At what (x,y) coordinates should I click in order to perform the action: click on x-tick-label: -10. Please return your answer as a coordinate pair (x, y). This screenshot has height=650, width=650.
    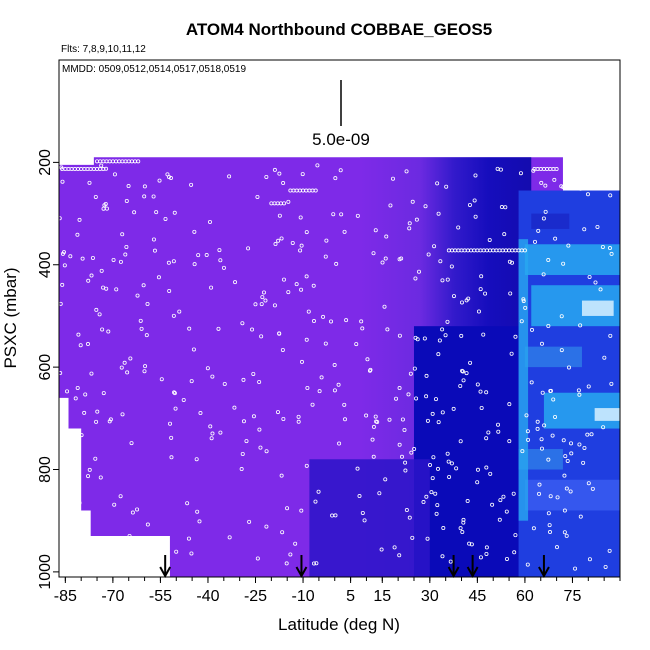
    Looking at the image, I should click on (302, 596).